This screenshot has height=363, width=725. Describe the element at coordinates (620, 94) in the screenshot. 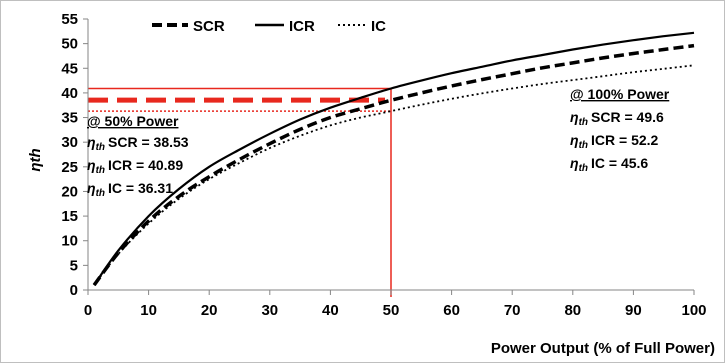

I see `annotation-100-title: @ 100% Power` at that location.